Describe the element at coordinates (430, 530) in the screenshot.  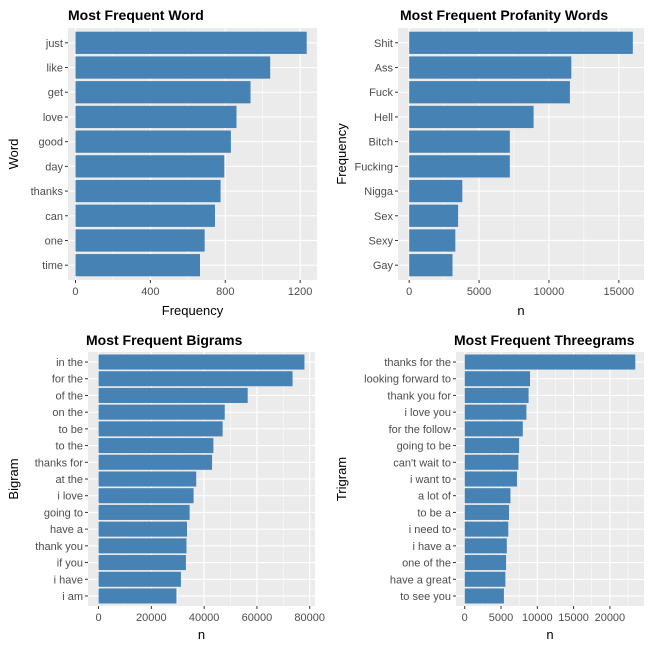
I see `y-tick-label: i need to` at that location.